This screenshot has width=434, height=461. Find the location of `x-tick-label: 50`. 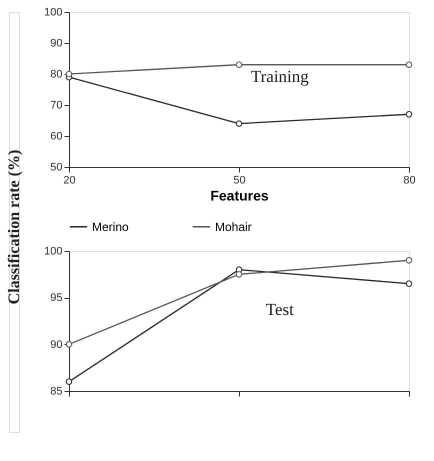

x-tick-label: 50 is located at coordinates (239, 180).